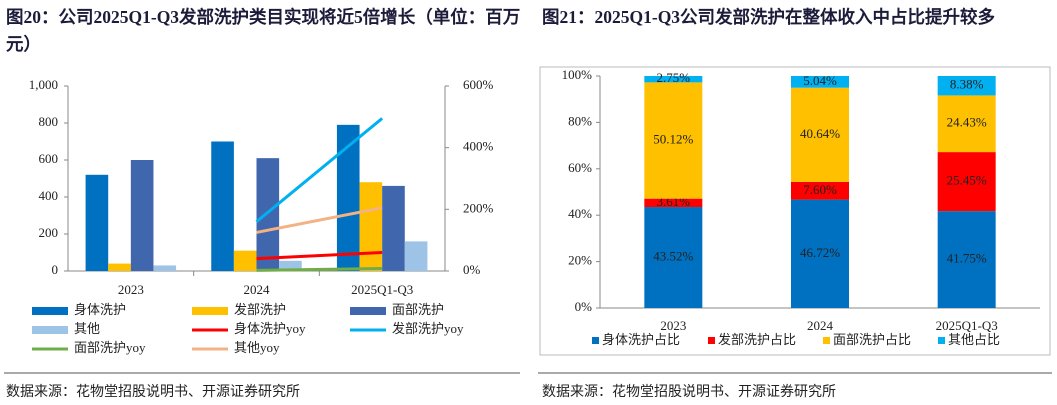  Describe the element at coordinates (580, 213) in the screenshot. I see `y-tick-label: 40%` at that location.